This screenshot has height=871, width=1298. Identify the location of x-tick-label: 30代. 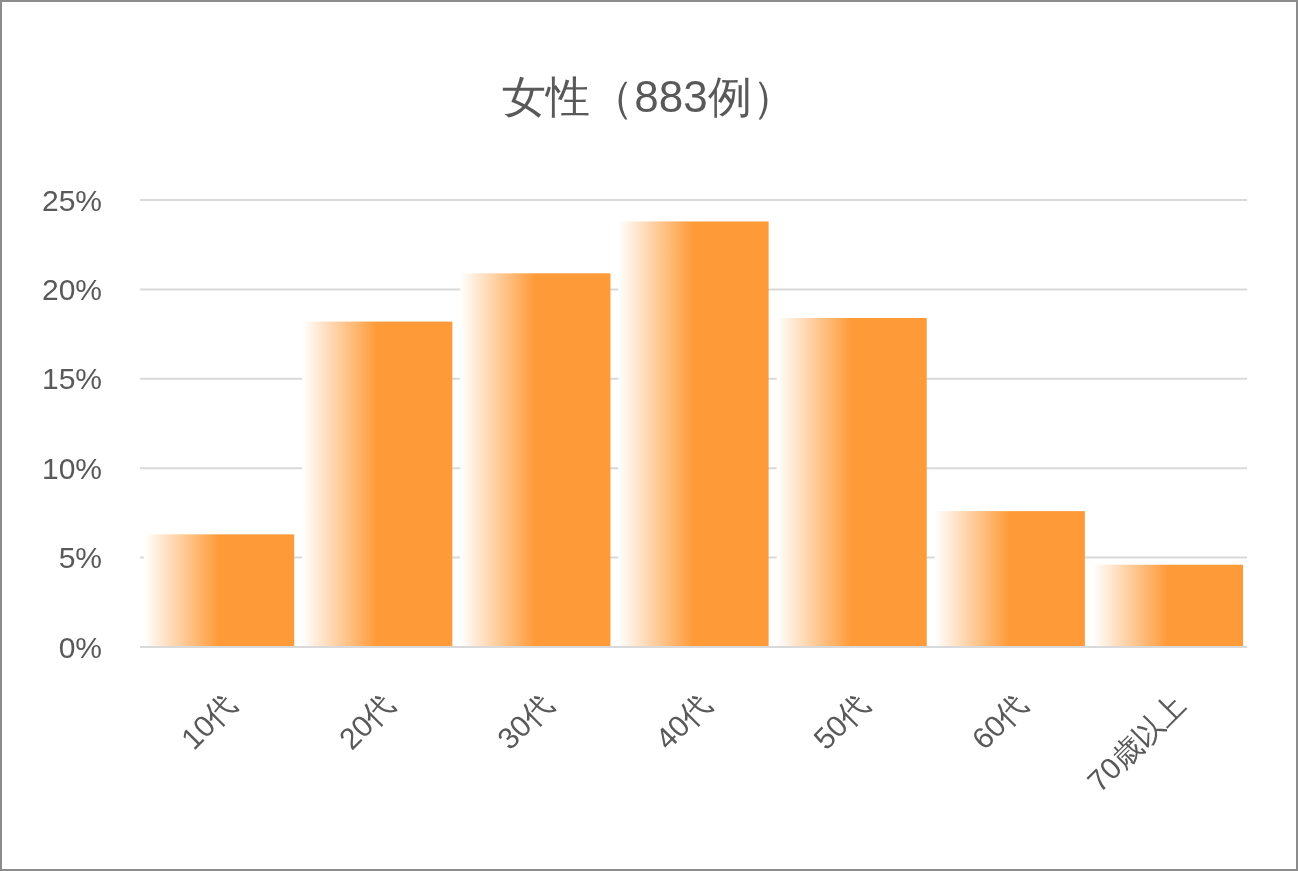
(525, 721).